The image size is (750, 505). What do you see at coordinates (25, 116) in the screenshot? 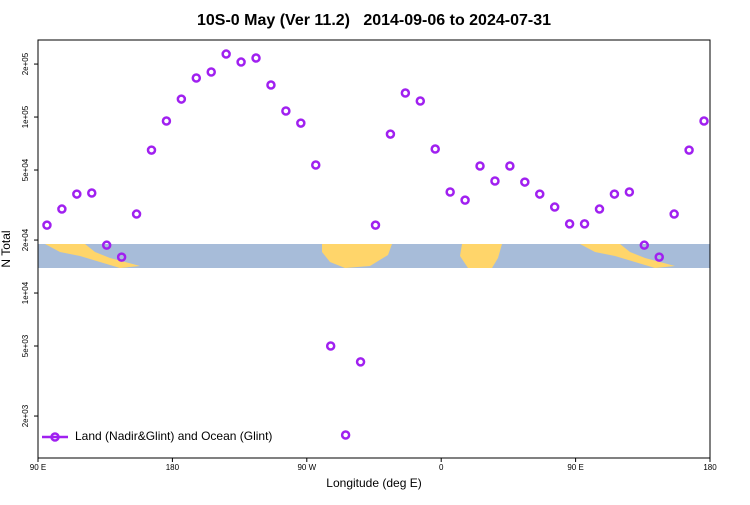
I see `y-tick-label: 1e+05` at bounding box center [25, 116].